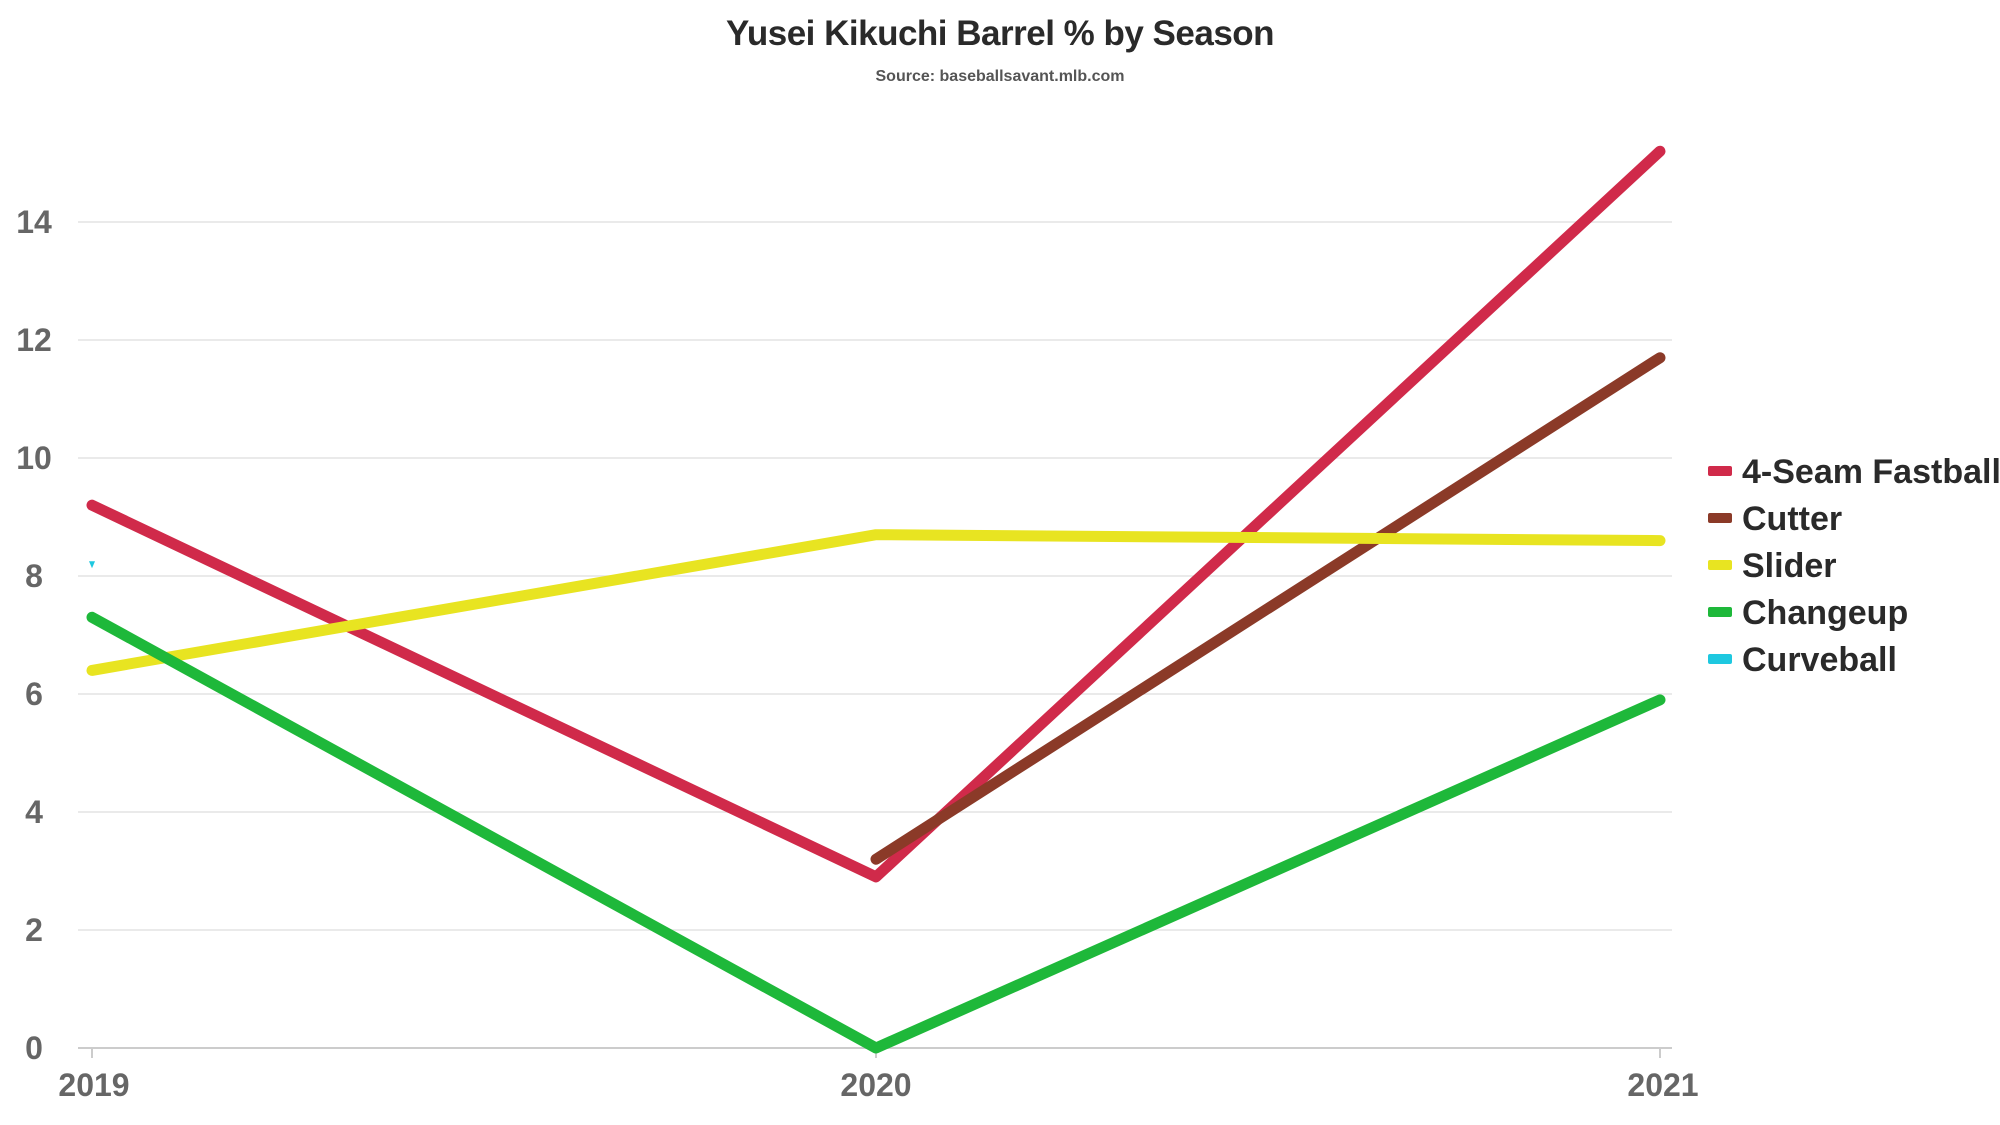  What do you see at coordinates (1819, 660) in the screenshot?
I see `legend-label-curveball: Curveball` at bounding box center [1819, 660].